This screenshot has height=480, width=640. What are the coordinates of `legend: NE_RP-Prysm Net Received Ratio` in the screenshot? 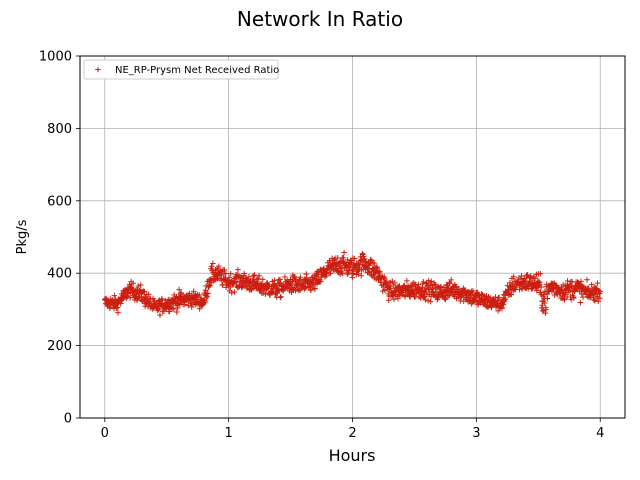 It's located at (181, 69).